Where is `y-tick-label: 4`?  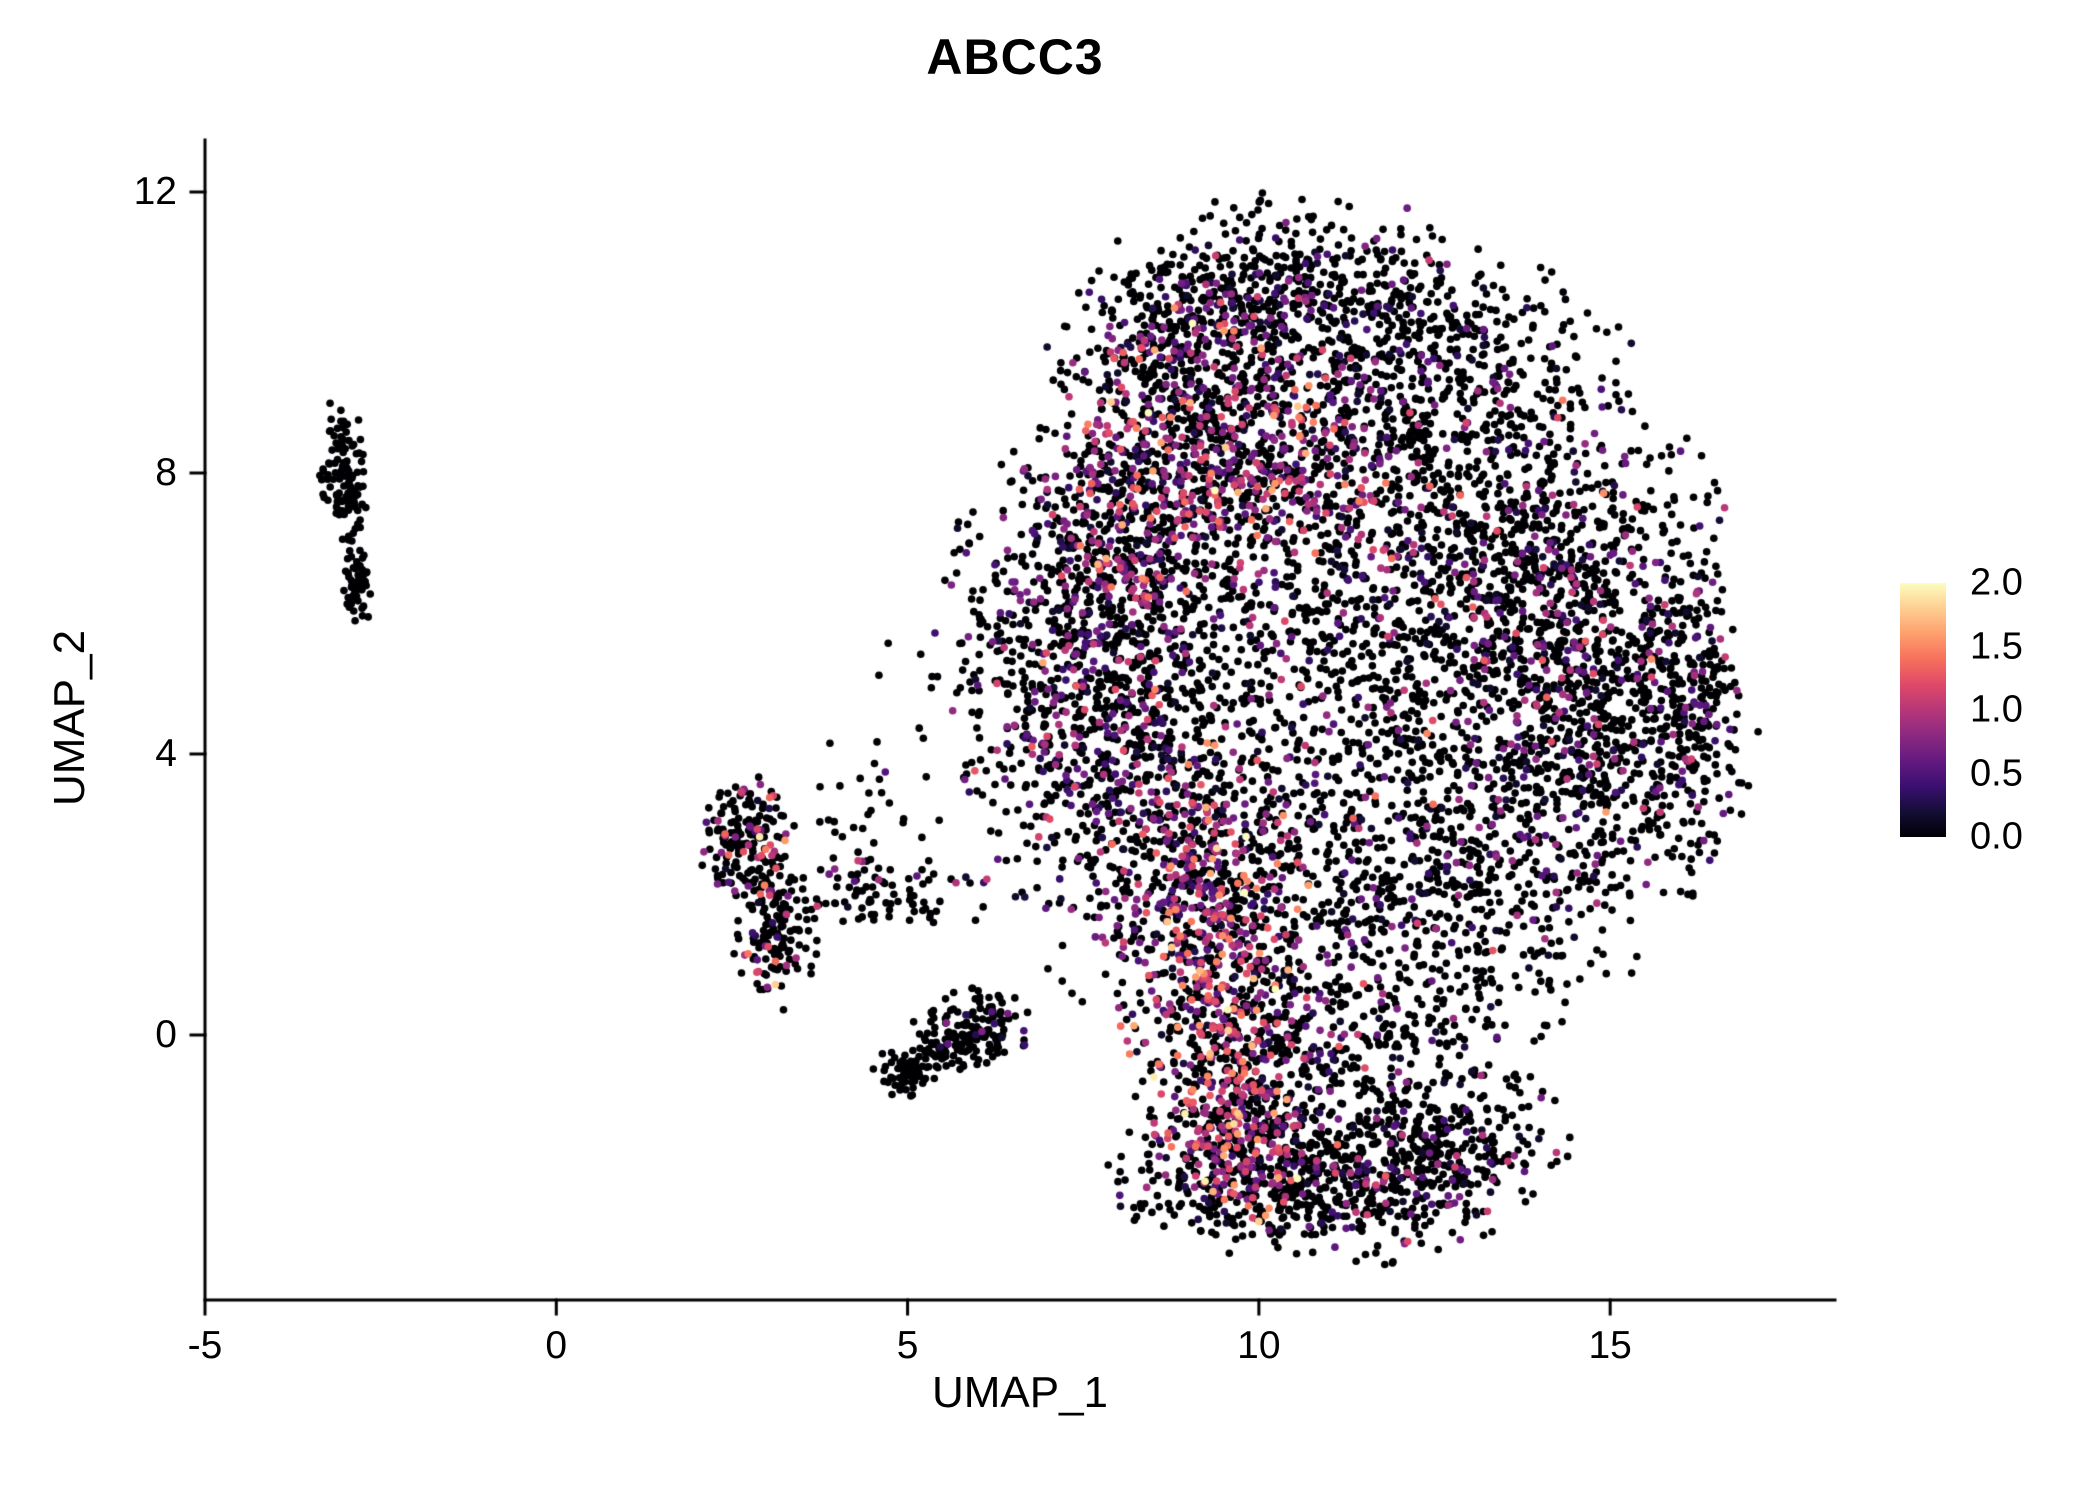 y-tick-label: 4 is located at coordinates (166, 754).